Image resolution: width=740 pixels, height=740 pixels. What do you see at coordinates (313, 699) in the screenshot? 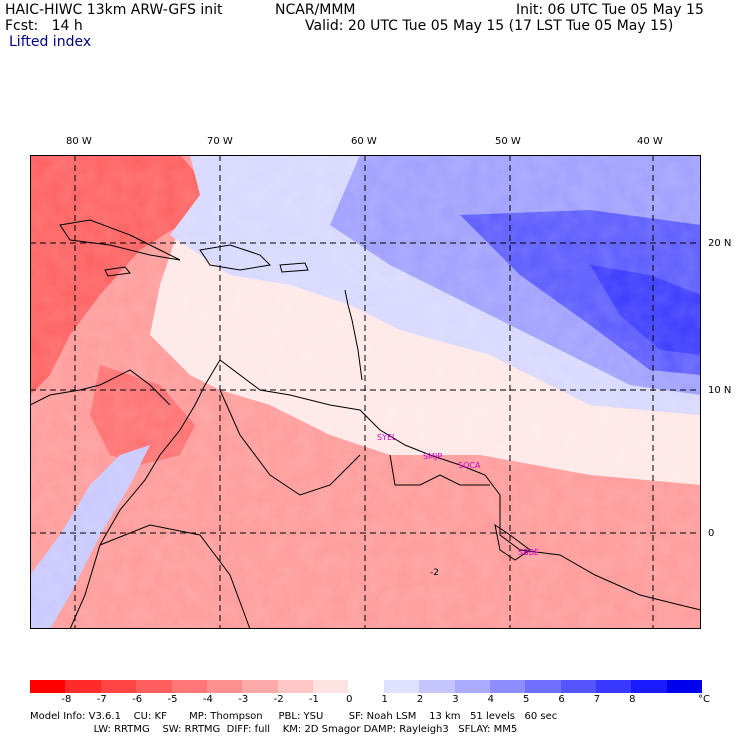
I see `colorbar-tick-label: -1` at bounding box center [313, 699].